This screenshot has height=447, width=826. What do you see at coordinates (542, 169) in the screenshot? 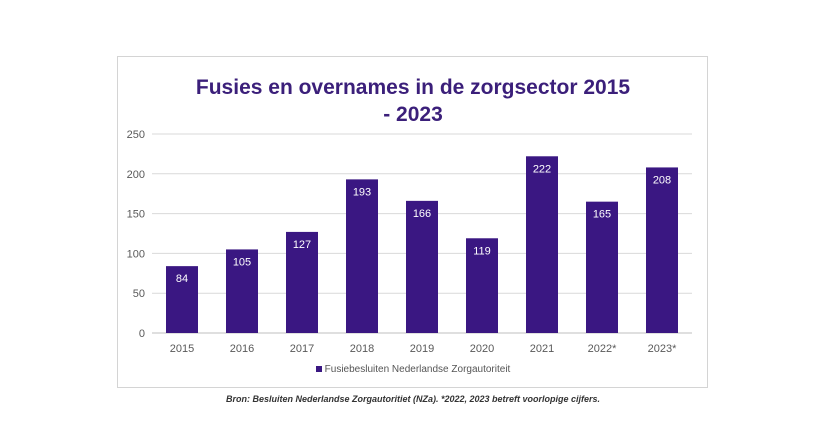
I see `data-label: 222` at bounding box center [542, 169].